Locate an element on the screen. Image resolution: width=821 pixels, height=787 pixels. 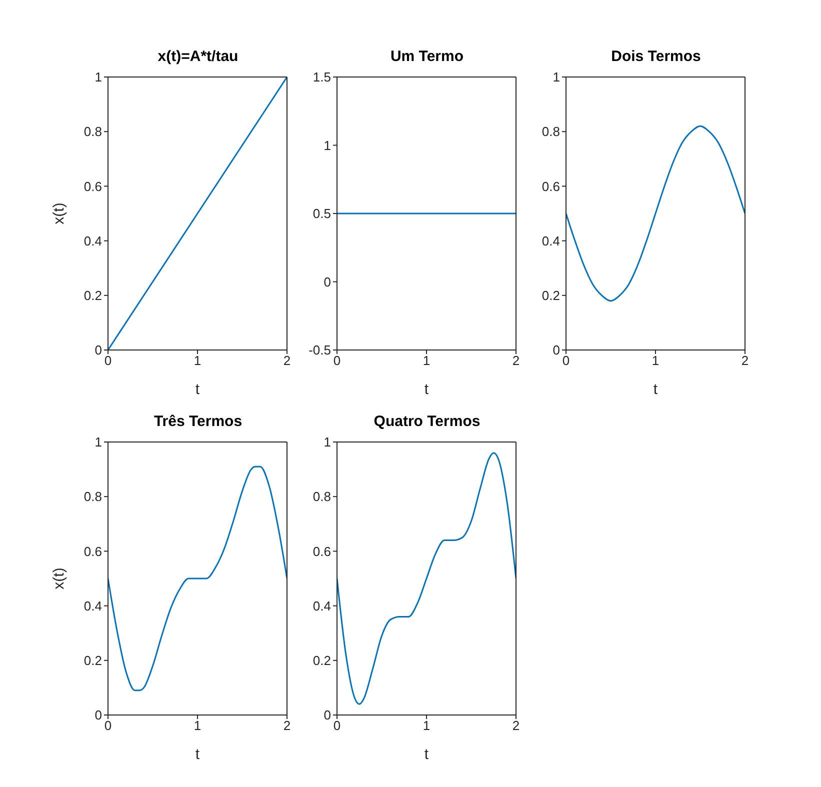
chart-title: Dois Termos is located at coordinates (656, 57).